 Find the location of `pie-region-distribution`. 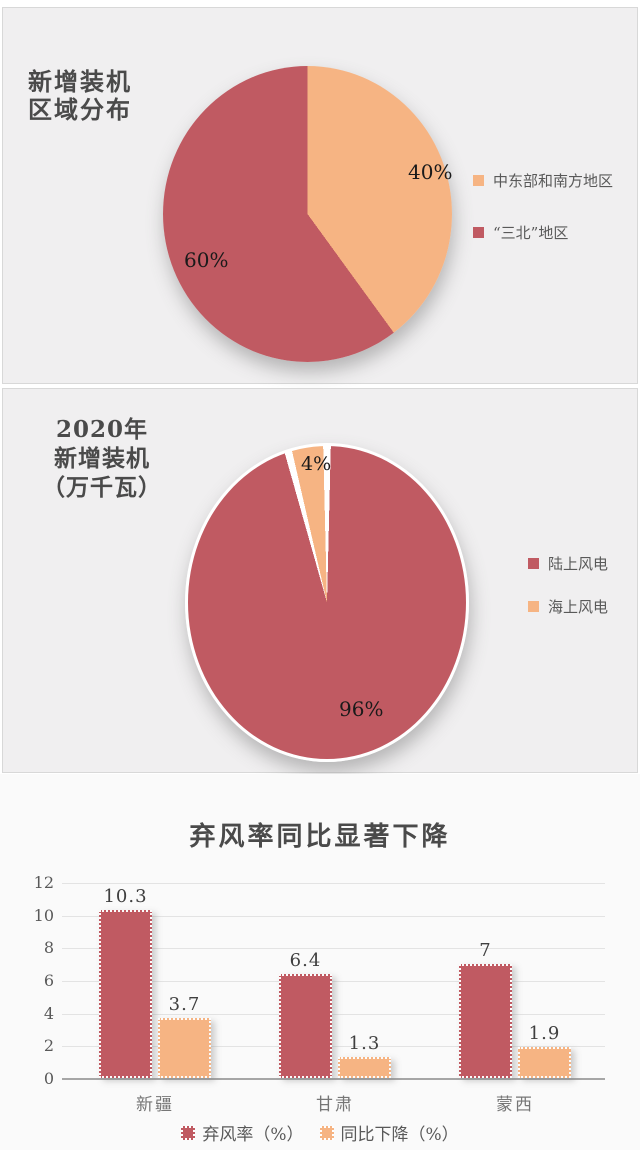

pie-region-distribution is located at coordinates (307, 214).